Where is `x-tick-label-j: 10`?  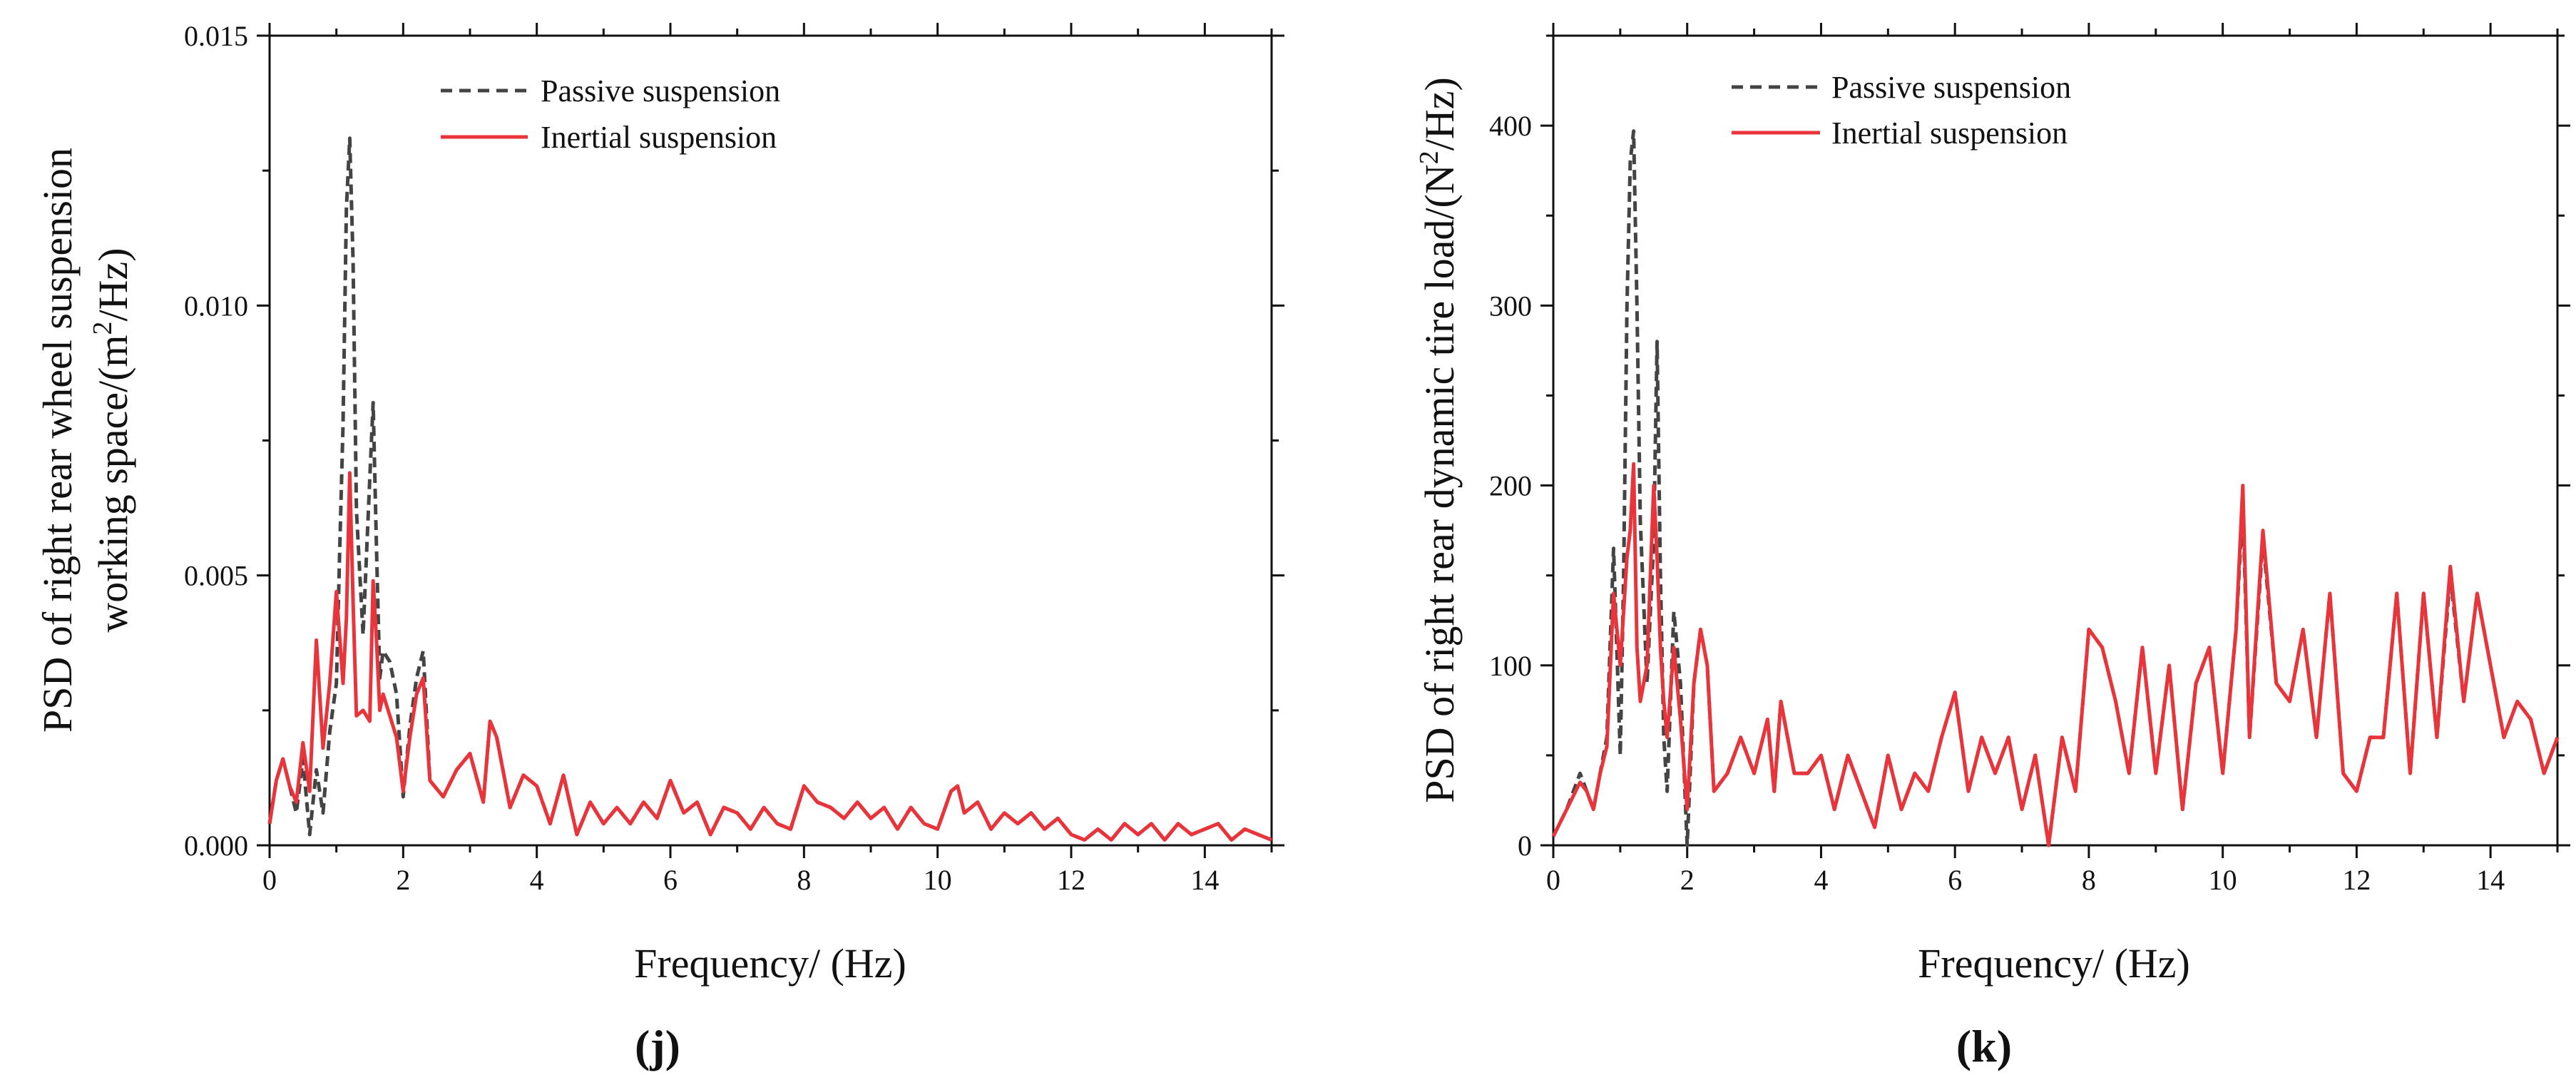 x-tick-label-j: 10 is located at coordinates (938, 880).